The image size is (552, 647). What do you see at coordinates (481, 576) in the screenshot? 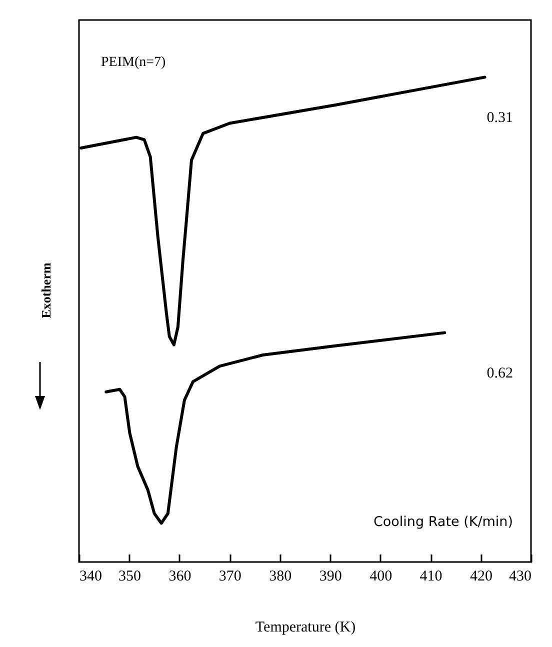
I see `x-tick-label: 420` at bounding box center [481, 576].